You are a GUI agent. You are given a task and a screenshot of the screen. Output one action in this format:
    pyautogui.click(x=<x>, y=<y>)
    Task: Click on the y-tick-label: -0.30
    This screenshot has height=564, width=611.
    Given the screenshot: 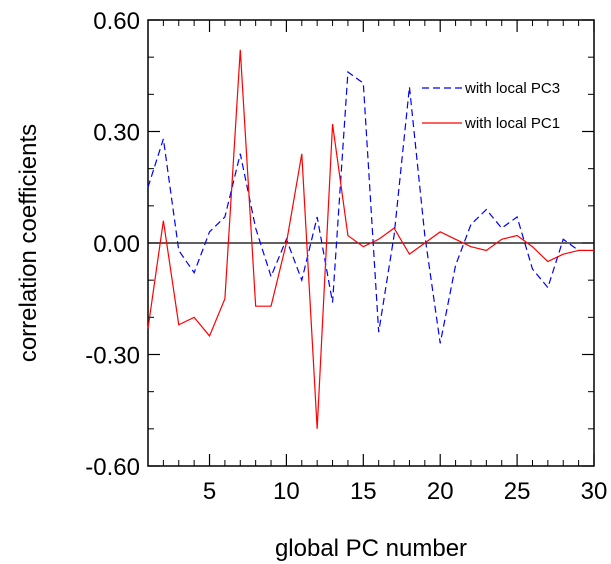 What is the action you would take?
    pyautogui.click(x=112, y=356)
    